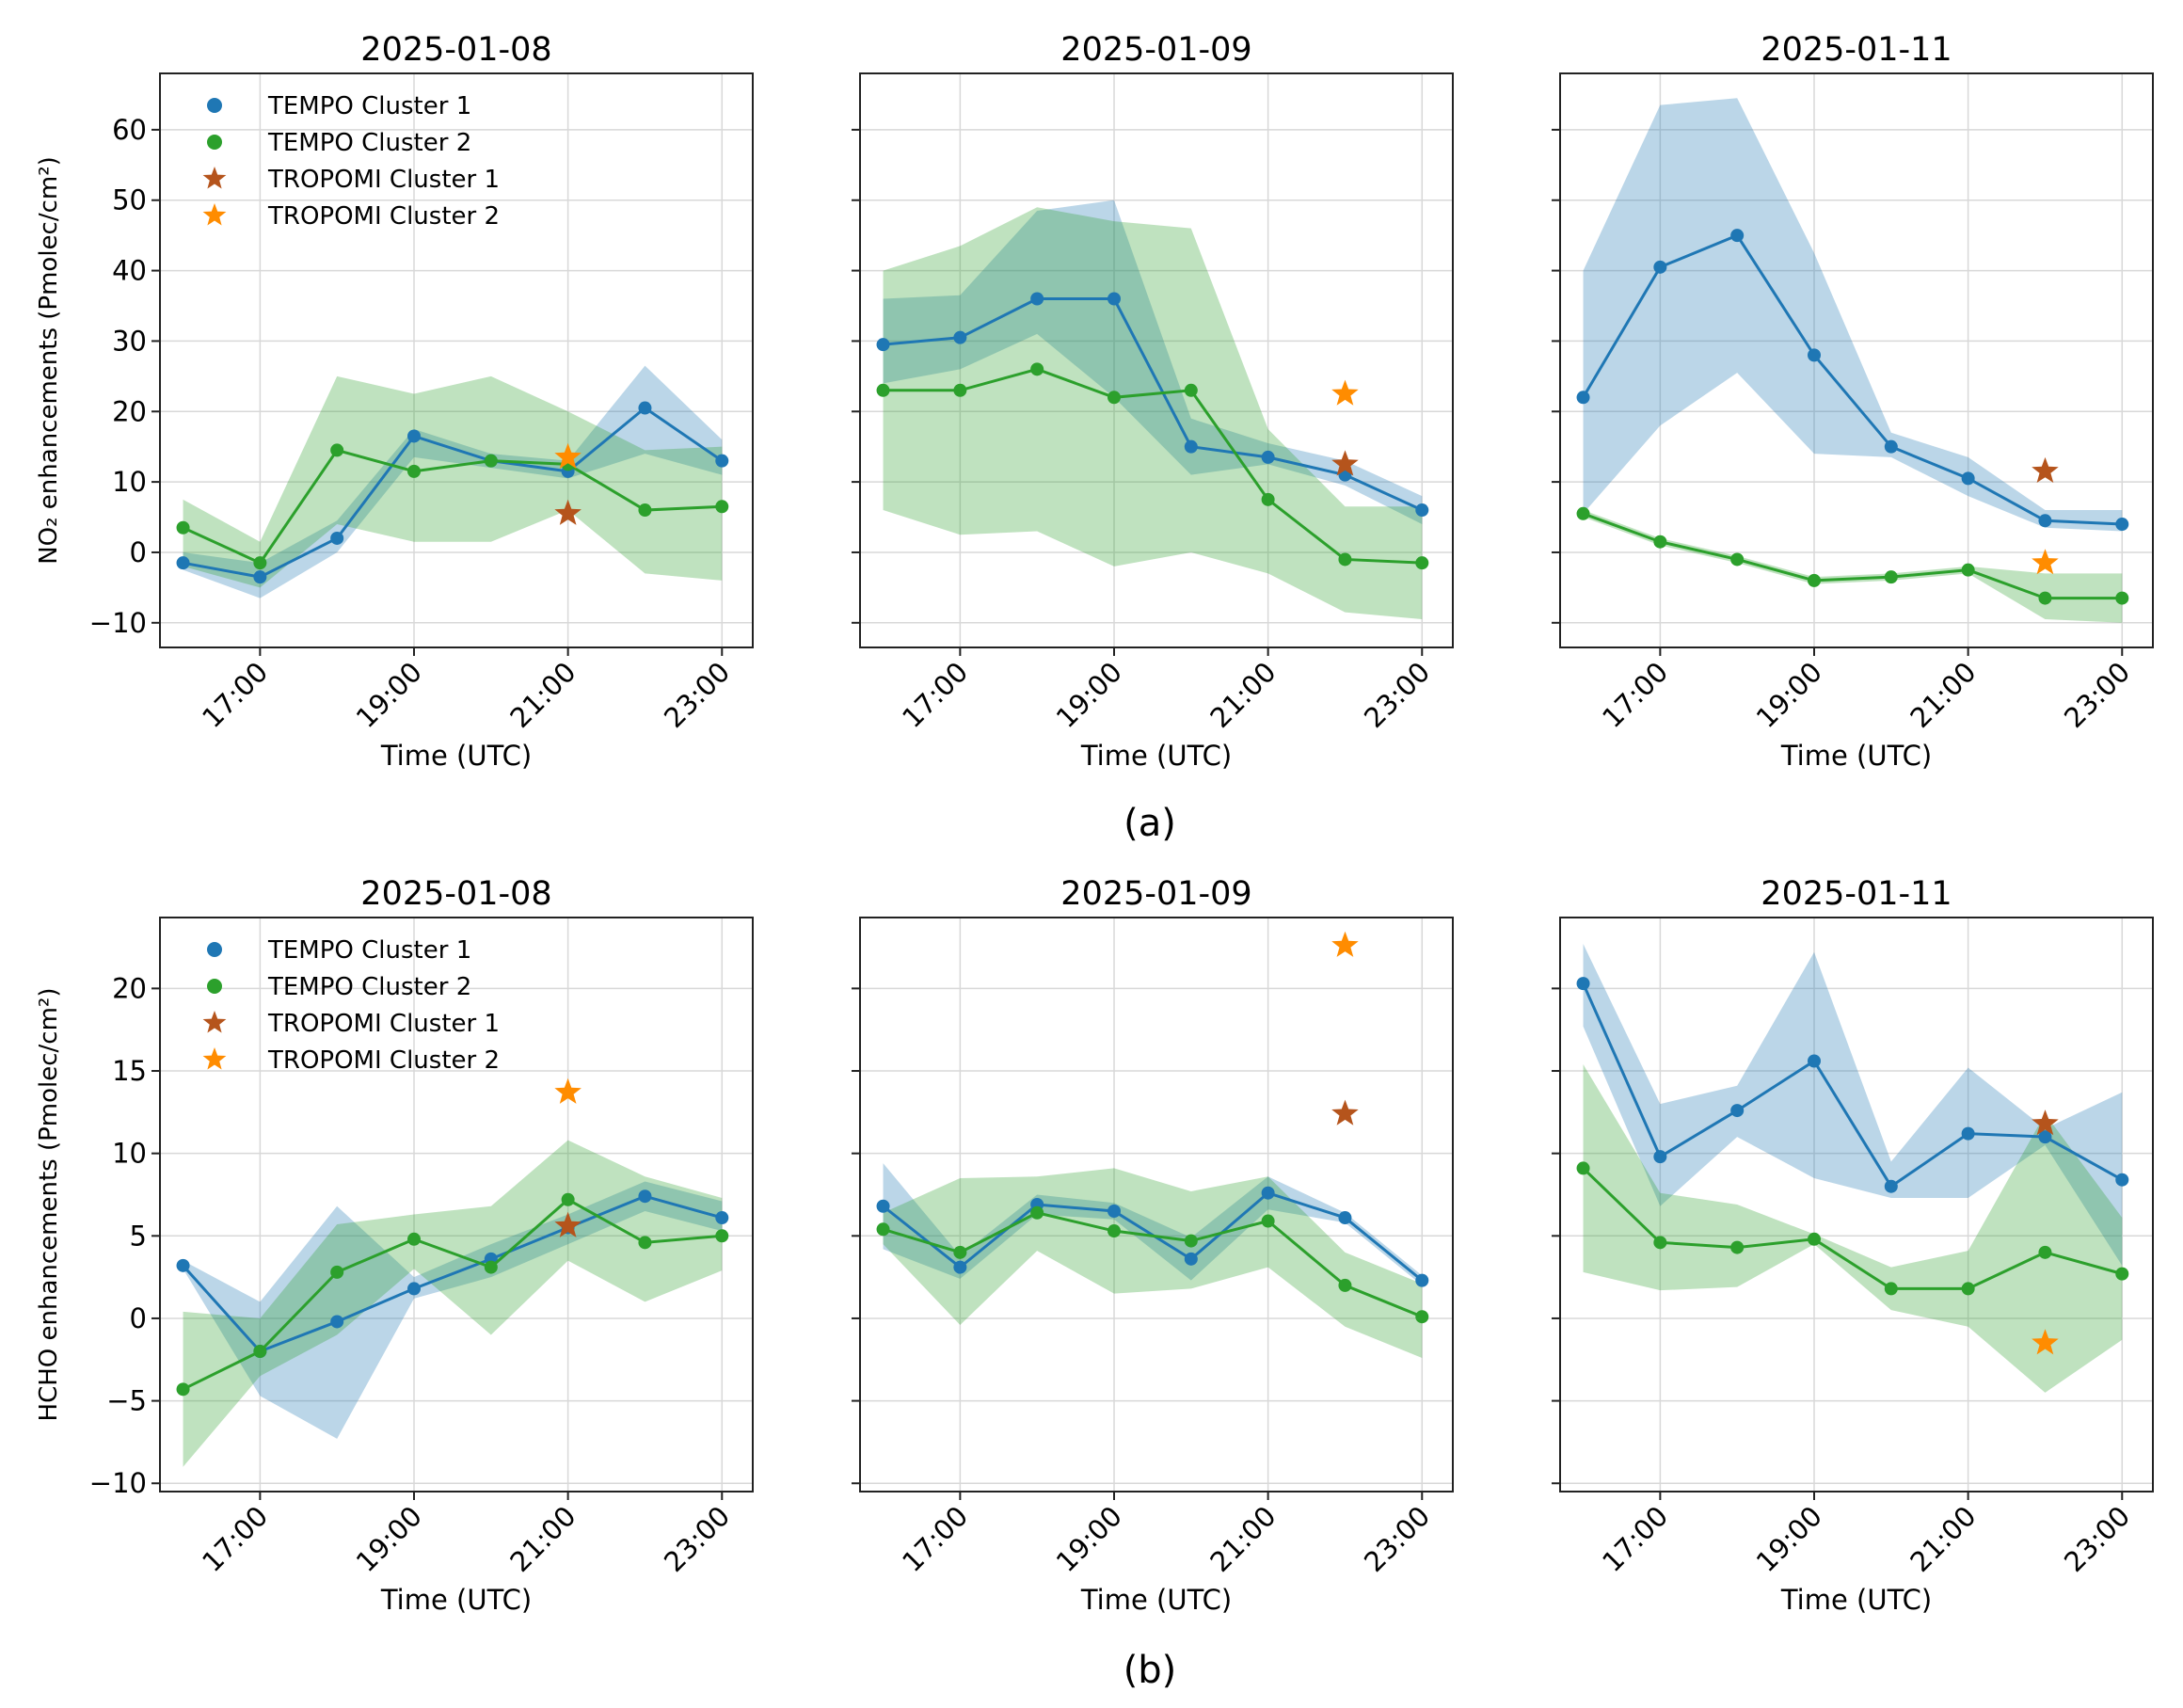 The width and height of the screenshot is (2183, 1708). What do you see at coordinates (389, 695) in the screenshot?
I see `x-tick-label: 19:00` at bounding box center [389, 695].